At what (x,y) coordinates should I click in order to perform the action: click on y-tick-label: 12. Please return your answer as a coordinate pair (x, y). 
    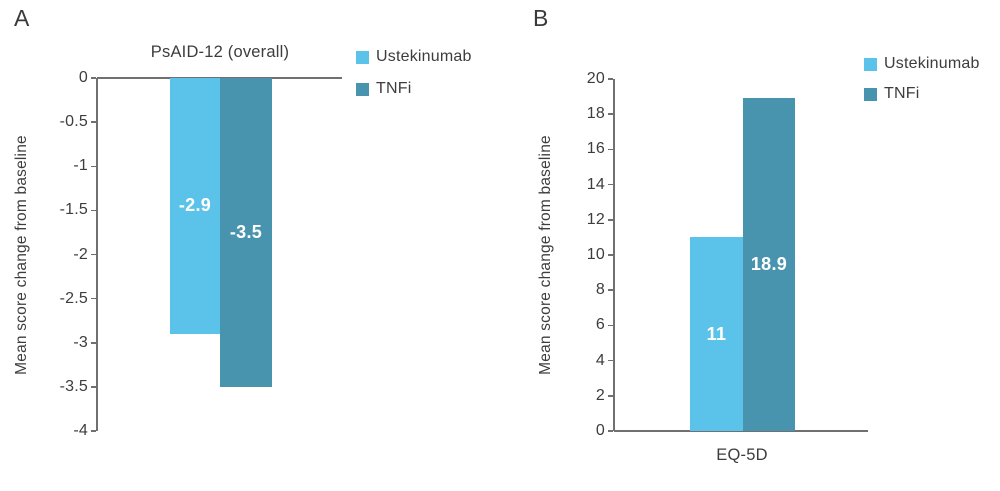
    Looking at the image, I should click on (595, 219).